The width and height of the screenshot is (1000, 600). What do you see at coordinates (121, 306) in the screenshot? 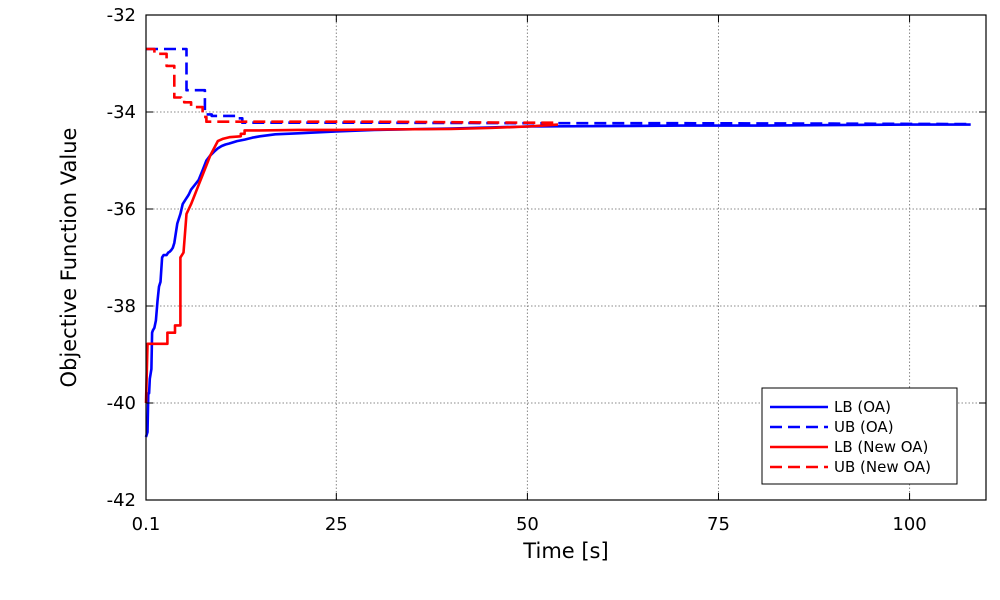
I see `y-tick-label: -38` at bounding box center [121, 306].